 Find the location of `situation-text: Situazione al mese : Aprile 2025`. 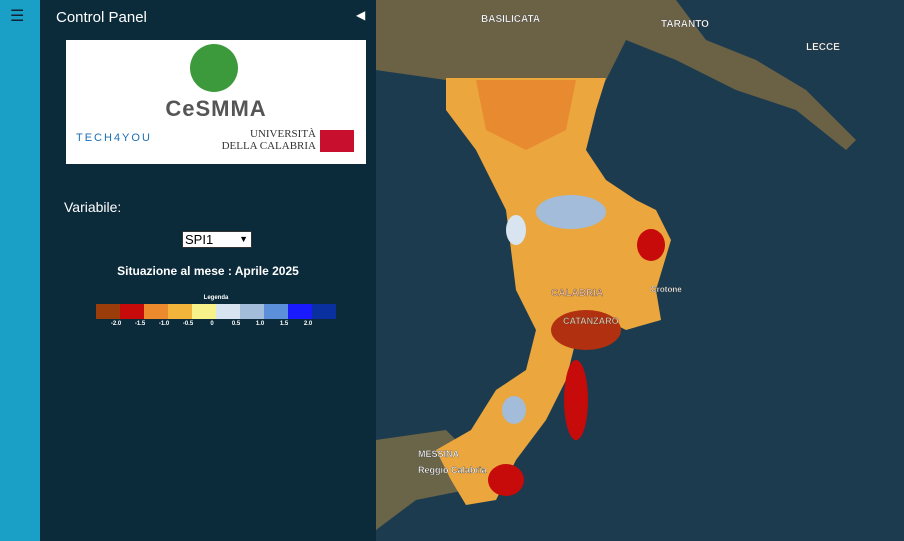

situation-text: Situazione al mese : Aprile 2025 is located at coordinates (208, 271).